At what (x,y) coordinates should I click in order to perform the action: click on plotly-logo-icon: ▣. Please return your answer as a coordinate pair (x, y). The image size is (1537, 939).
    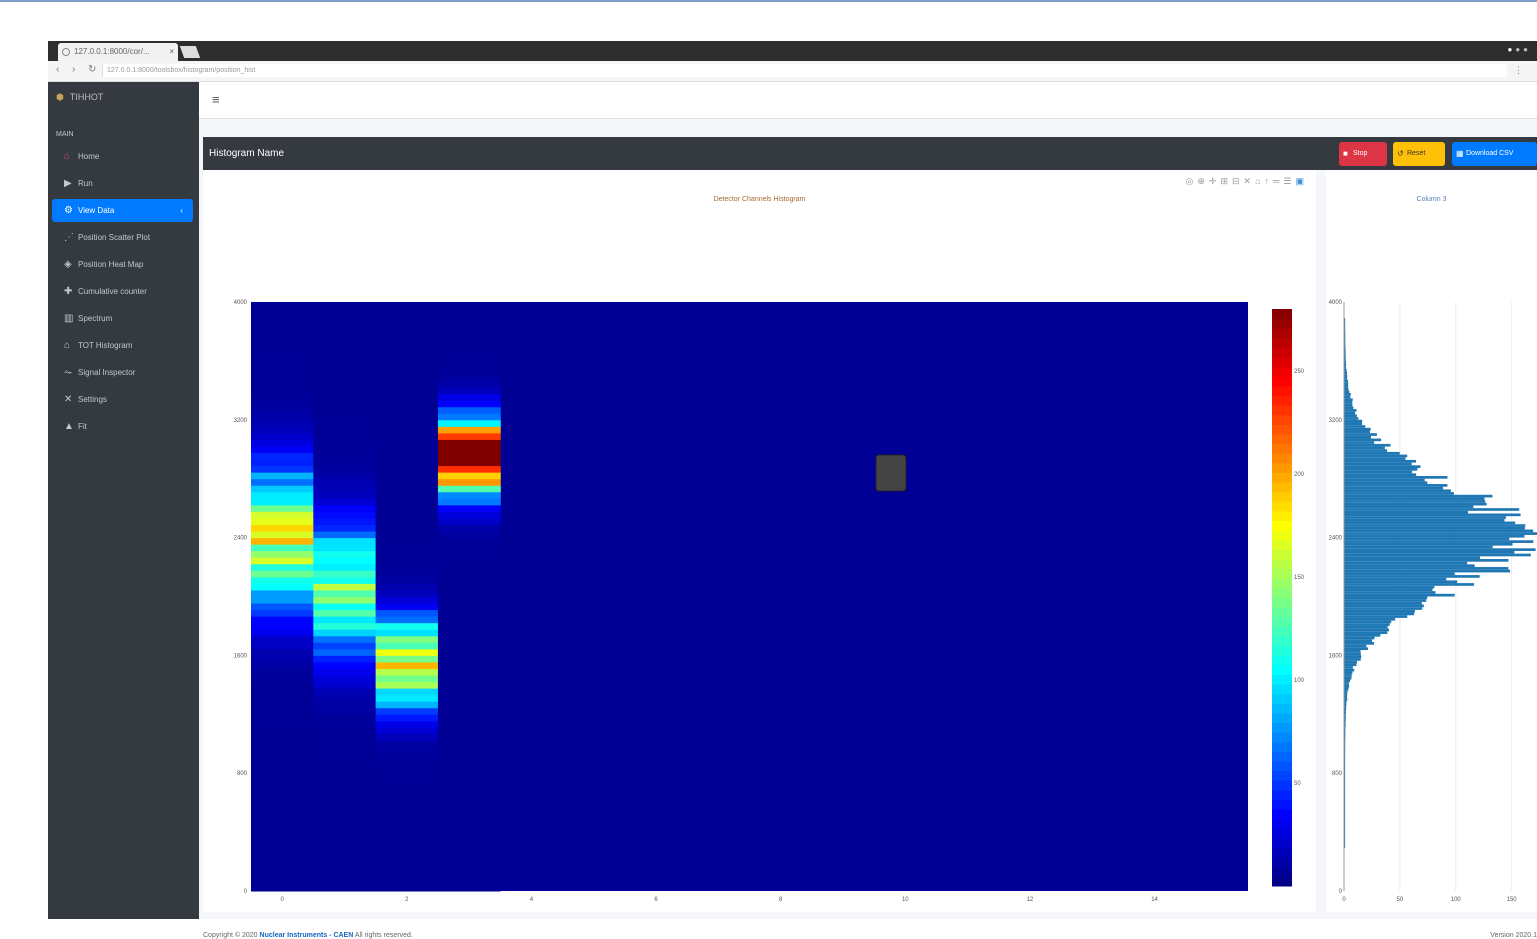
    Looking at the image, I should click on (1301, 181).